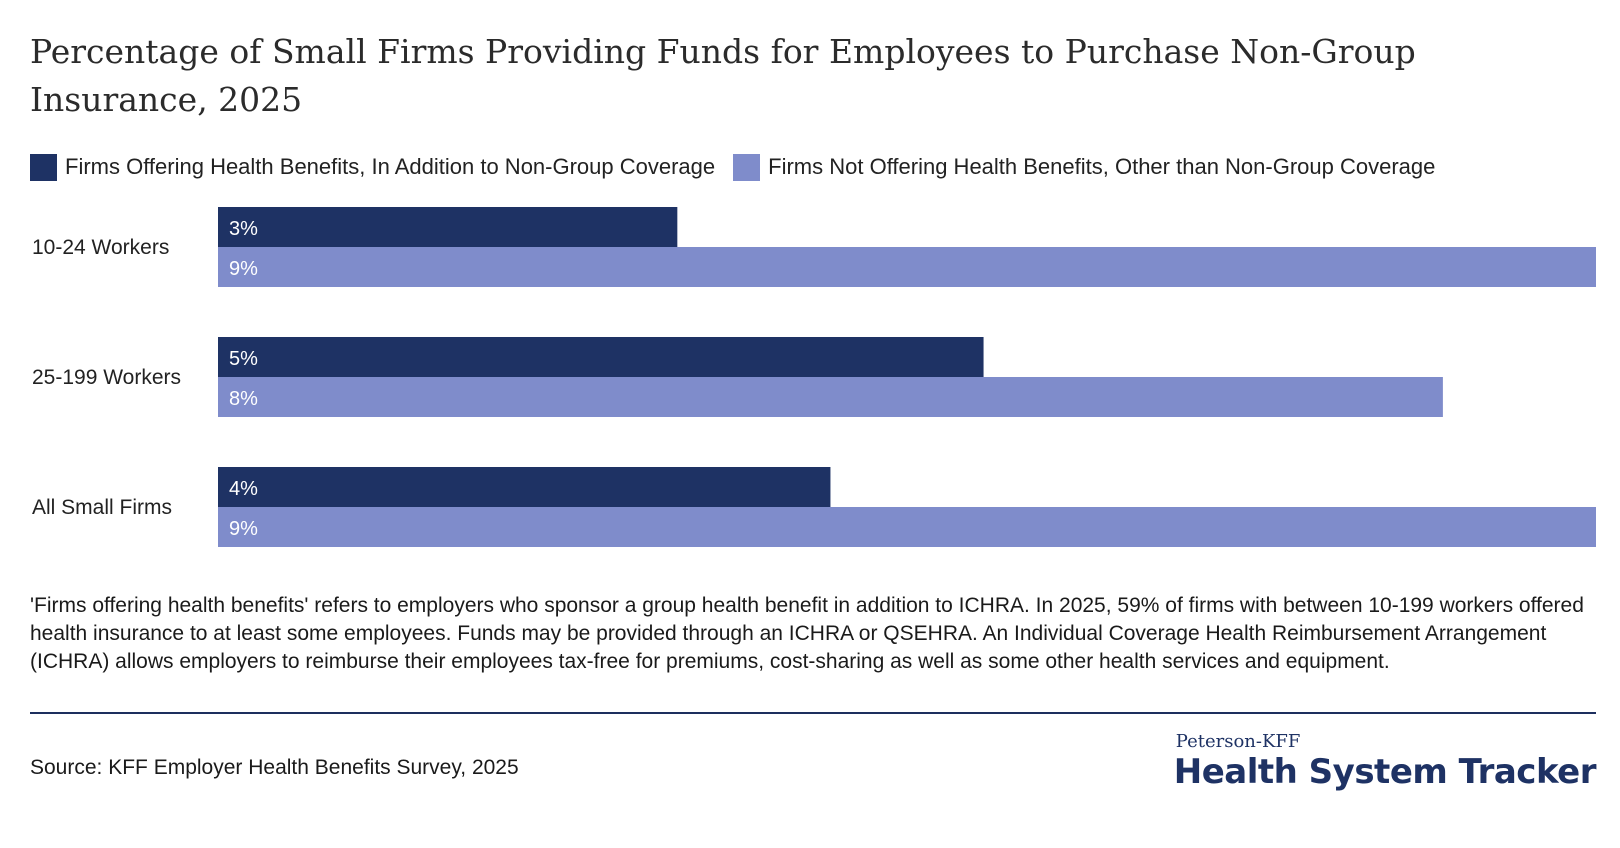 This screenshot has height=848, width=1620. Describe the element at coordinates (243, 399) in the screenshot. I see `data-label-25-199-workers-series-2: 8%` at that location.